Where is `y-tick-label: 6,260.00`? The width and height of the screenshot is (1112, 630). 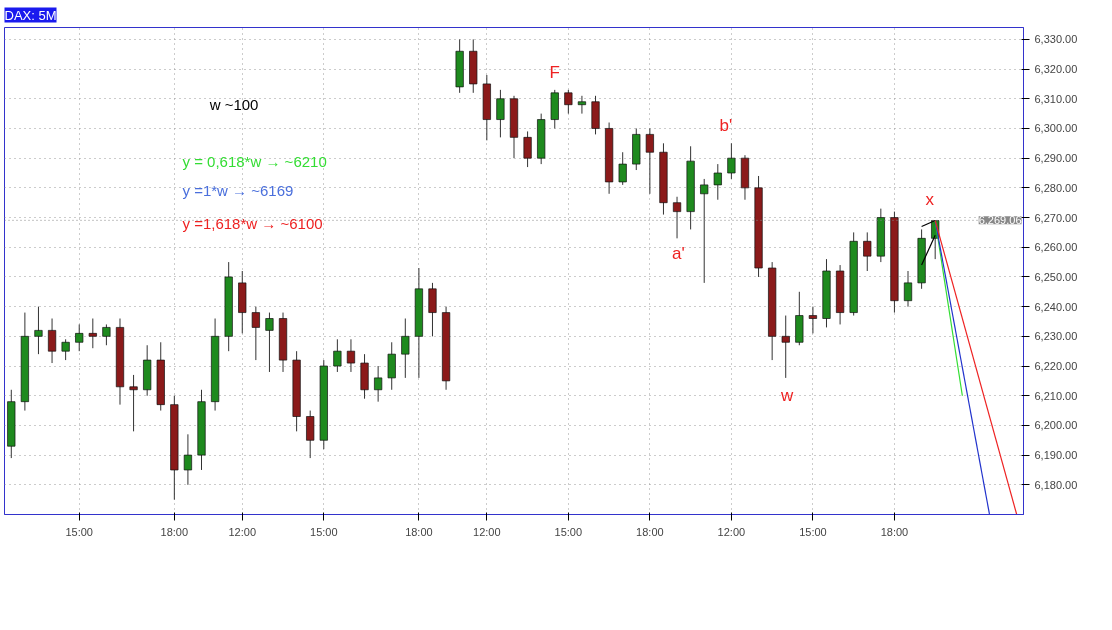
y-tick-label: 6,260.00 is located at coordinates (1056, 247).